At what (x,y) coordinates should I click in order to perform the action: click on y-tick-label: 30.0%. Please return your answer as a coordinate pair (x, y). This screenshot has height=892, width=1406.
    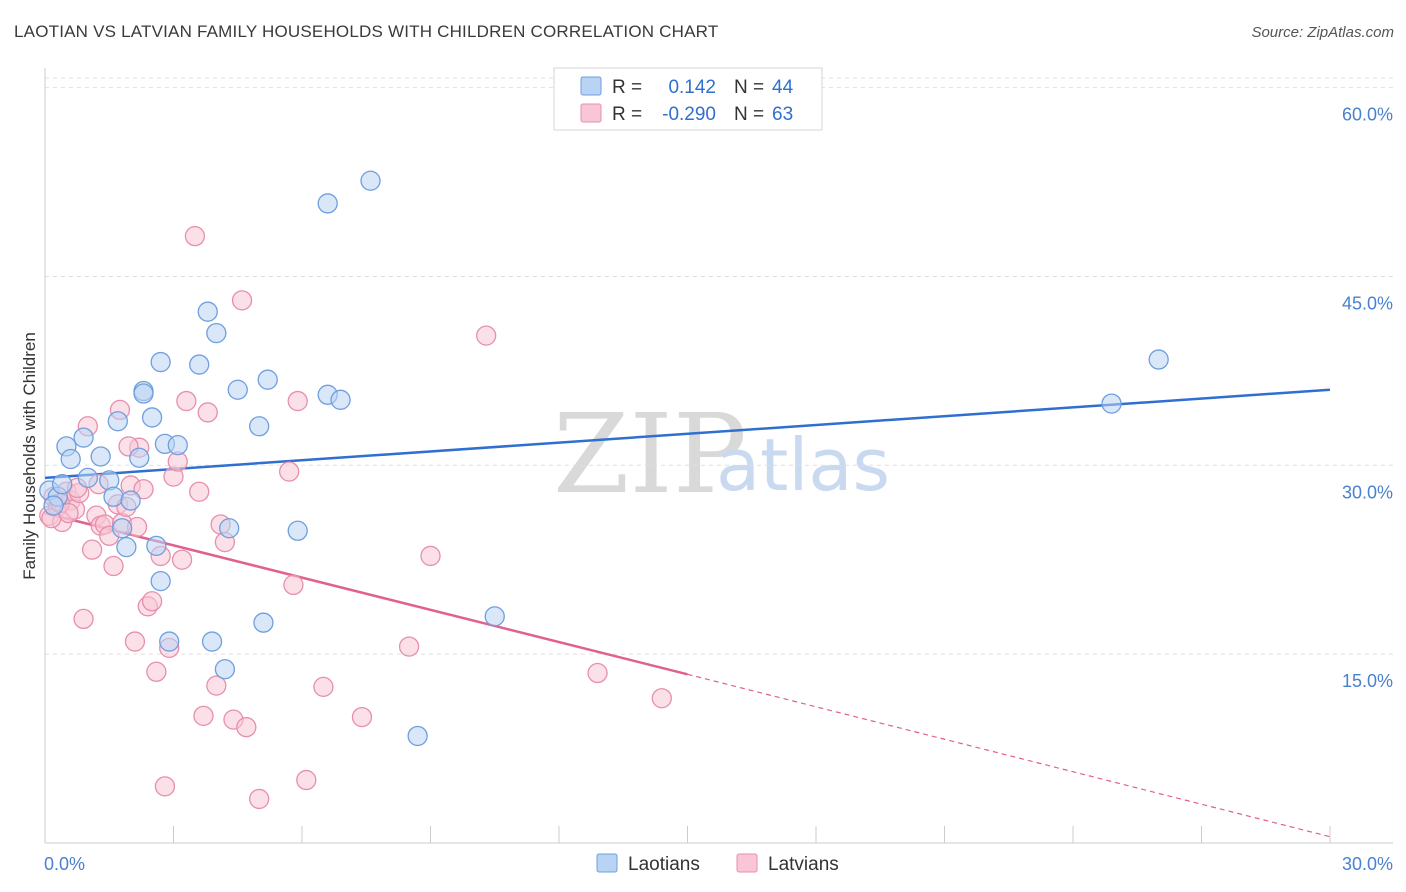
    Looking at the image, I should click on (1367, 492).